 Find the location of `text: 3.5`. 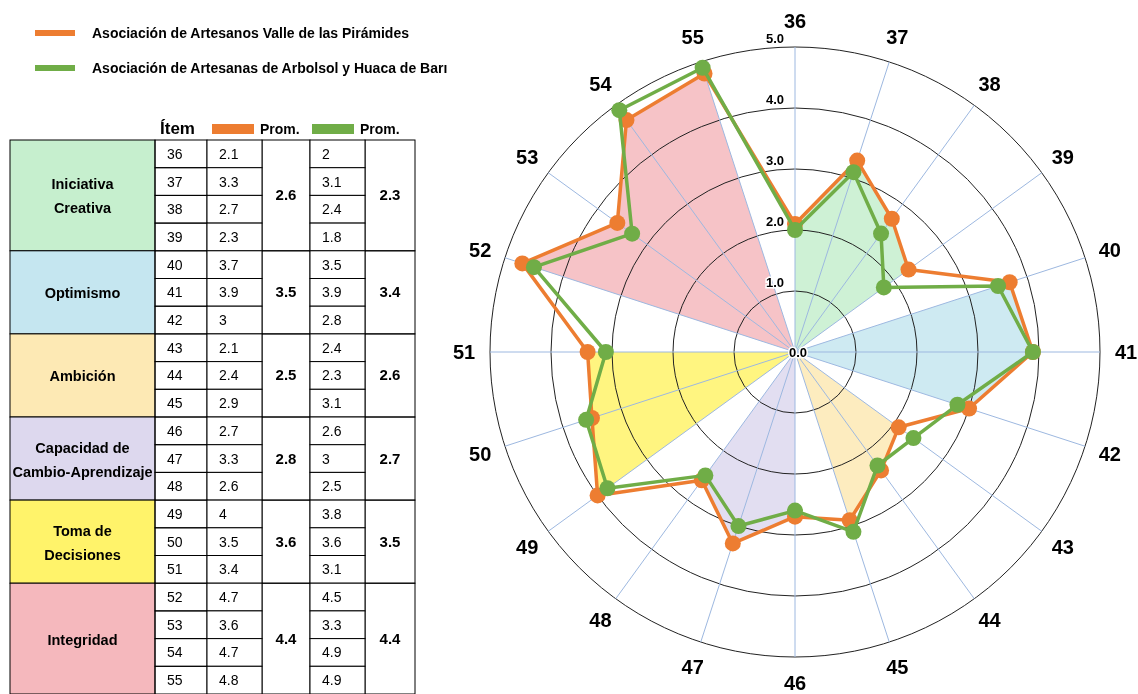

text: 3.5 is located at coordinates (390, 541).